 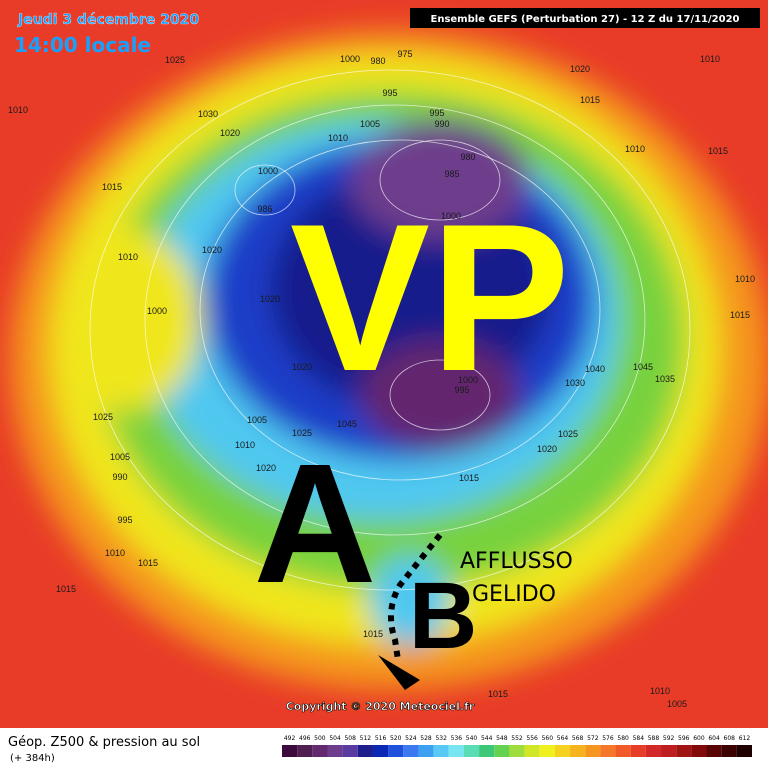 What do you see at coordinates (404, 54) in the screenshot?
I see `pressure-label: 975` at bounding box center [404, 54].